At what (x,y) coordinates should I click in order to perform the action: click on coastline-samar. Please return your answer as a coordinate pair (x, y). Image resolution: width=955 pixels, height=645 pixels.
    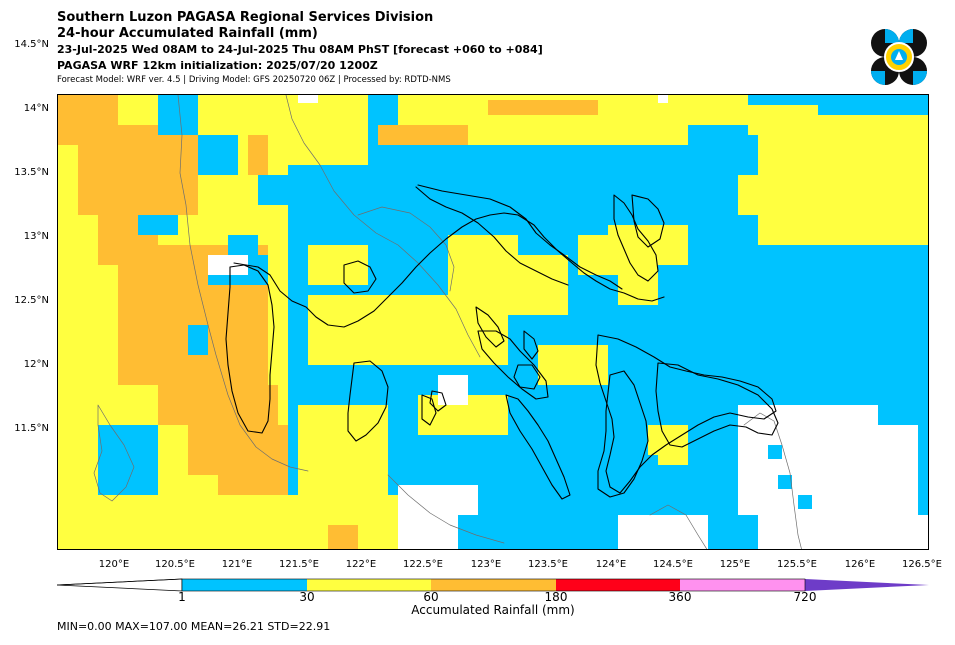
    Looking at the image, I should click on (686, 414).